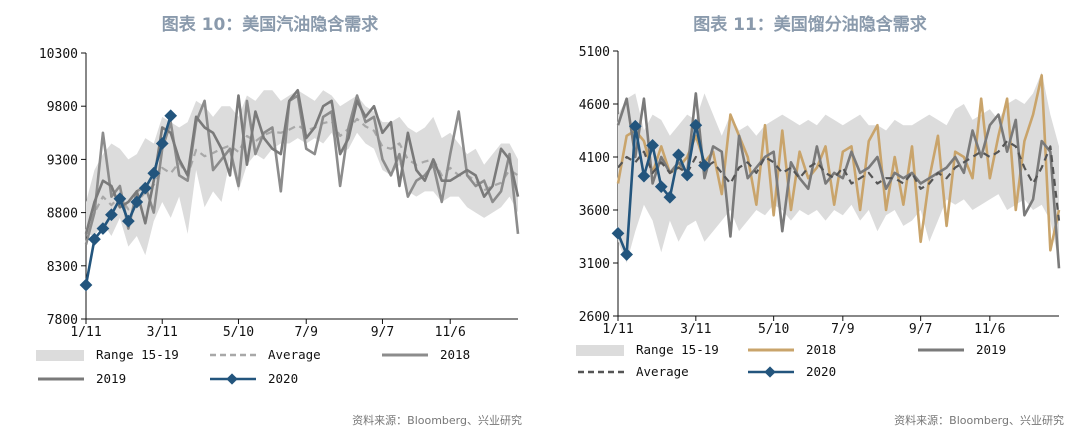 The height and width of the screenshot is (438, 1080). I want to click on y-tick-label: 9800, so click(62, 107).